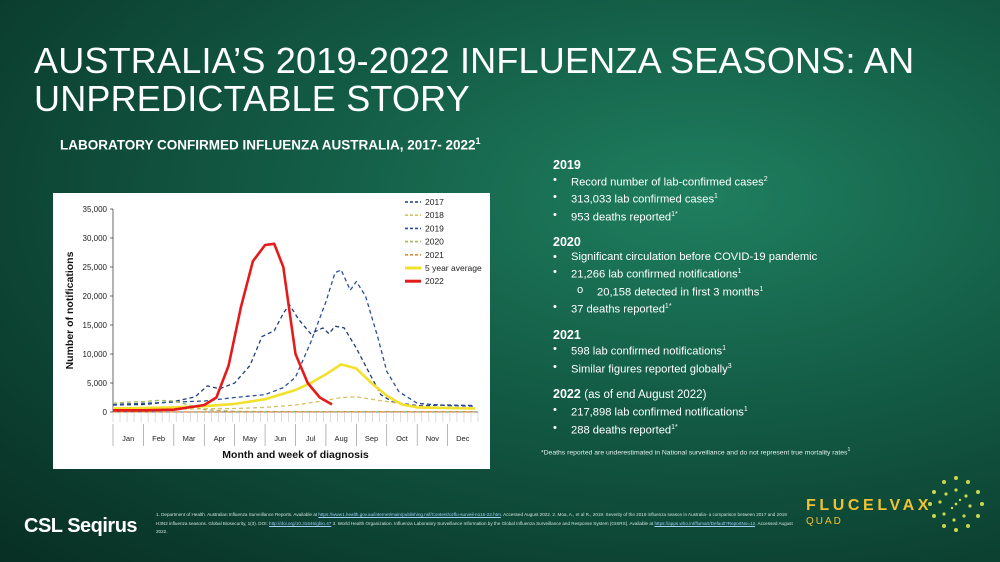 This screenshot has height=562, width=1000. What do you see at coordinates (657, 412) in the screenshot?
I see `fact-text: 217,898 lab confirmed notifications` at bounding box center [657, 412].